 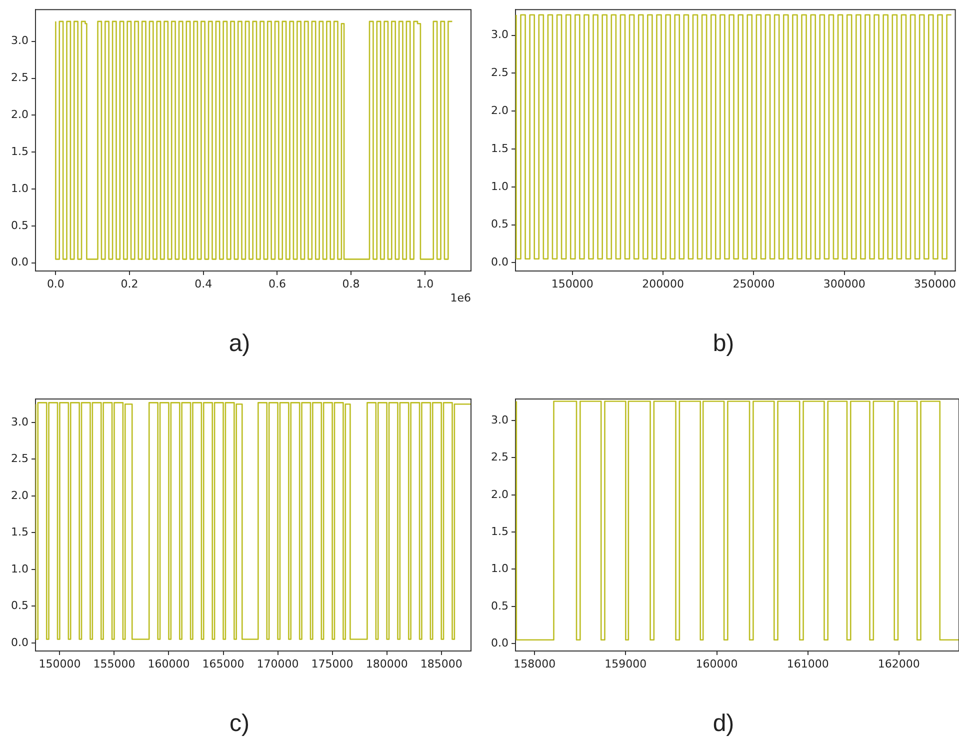 I want to click on x-tick-label: 162000, so click(x=899, y=663).